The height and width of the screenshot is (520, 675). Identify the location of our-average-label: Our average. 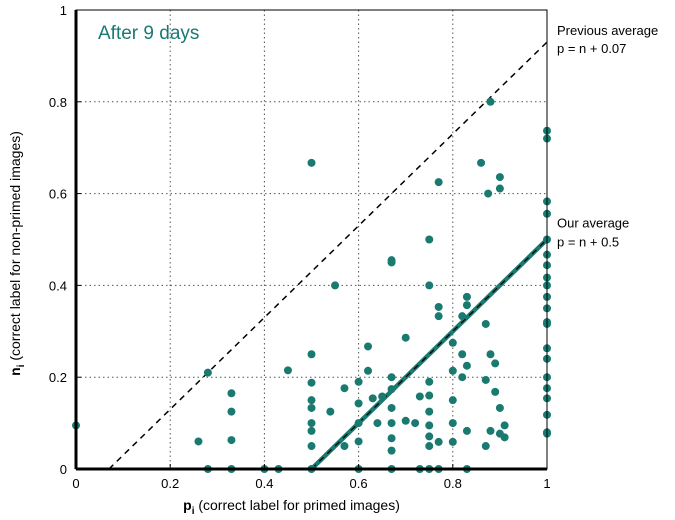
(593, 223).